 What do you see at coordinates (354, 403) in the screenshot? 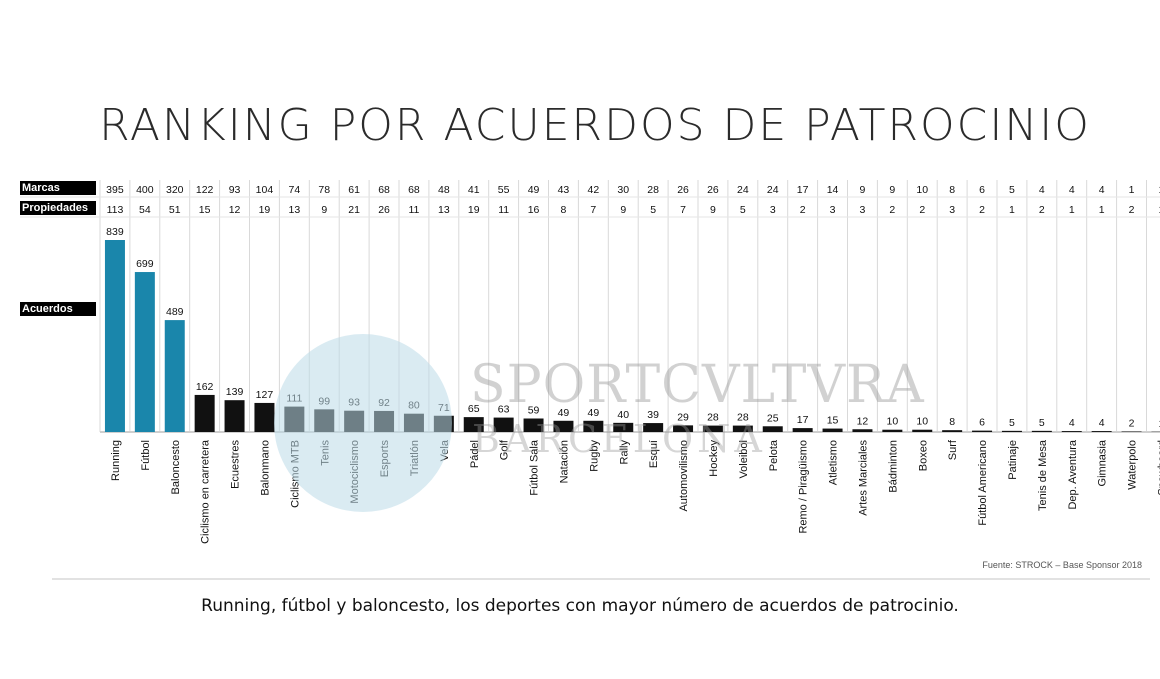
I see `bar-value-label: 93` at bounding box center [354, 403].